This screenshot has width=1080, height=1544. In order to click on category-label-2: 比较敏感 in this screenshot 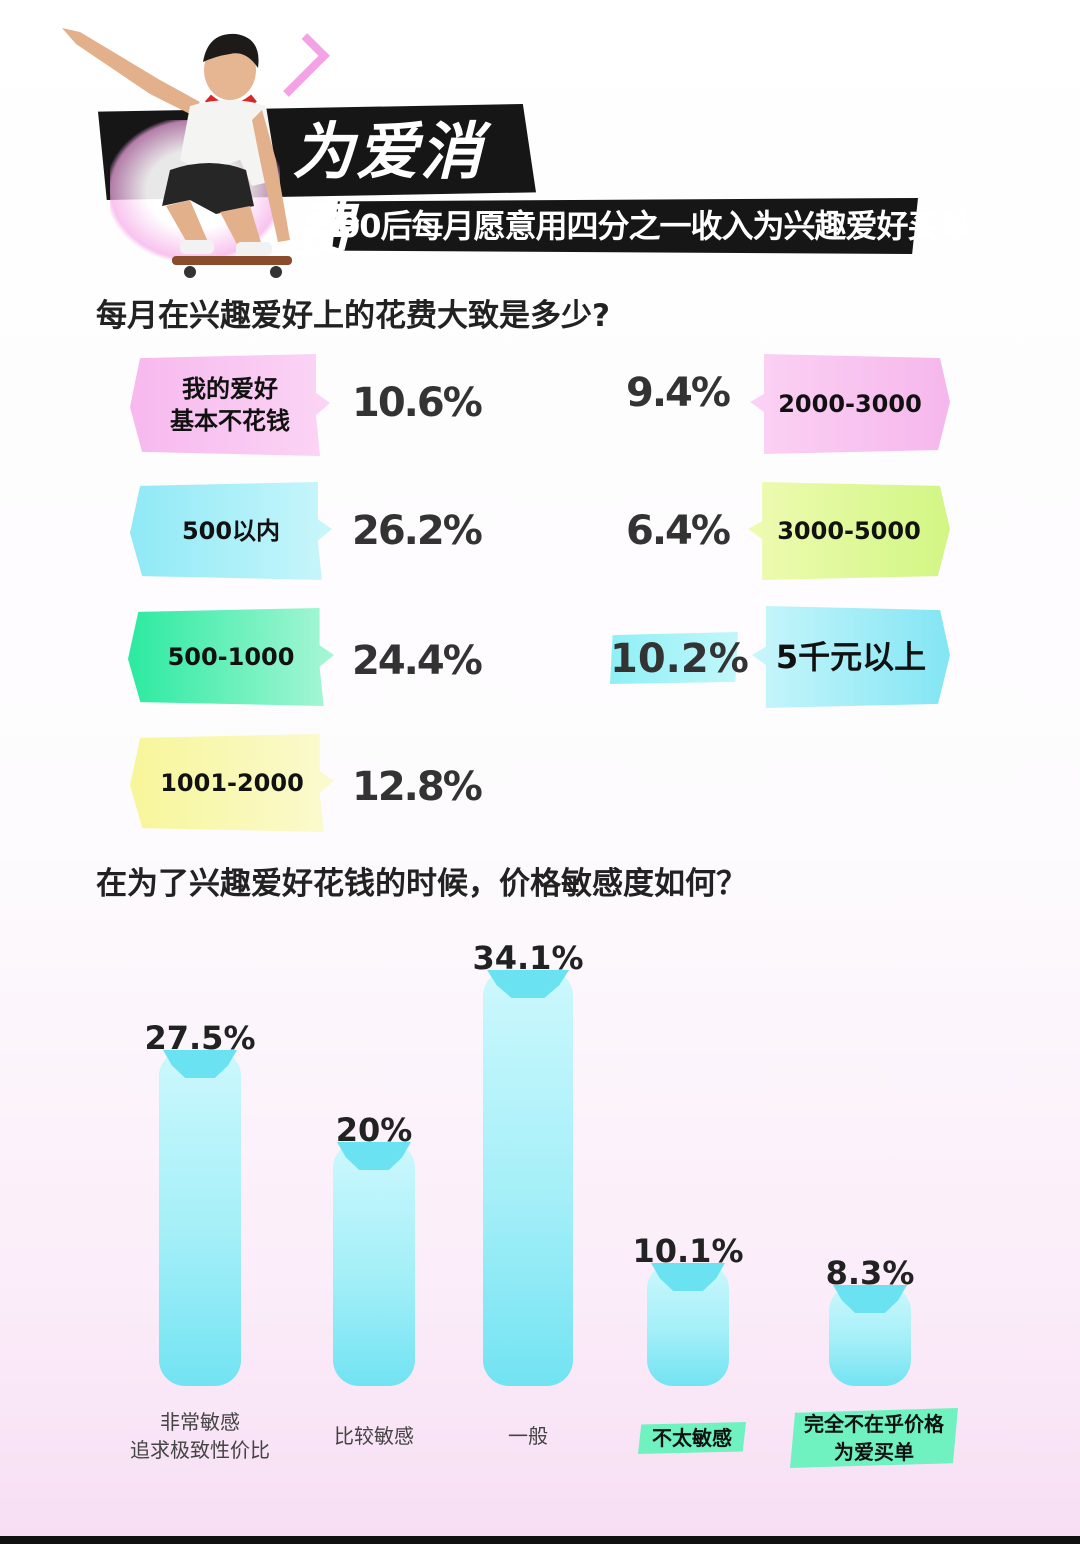, I will do `click(374, 1436)`.